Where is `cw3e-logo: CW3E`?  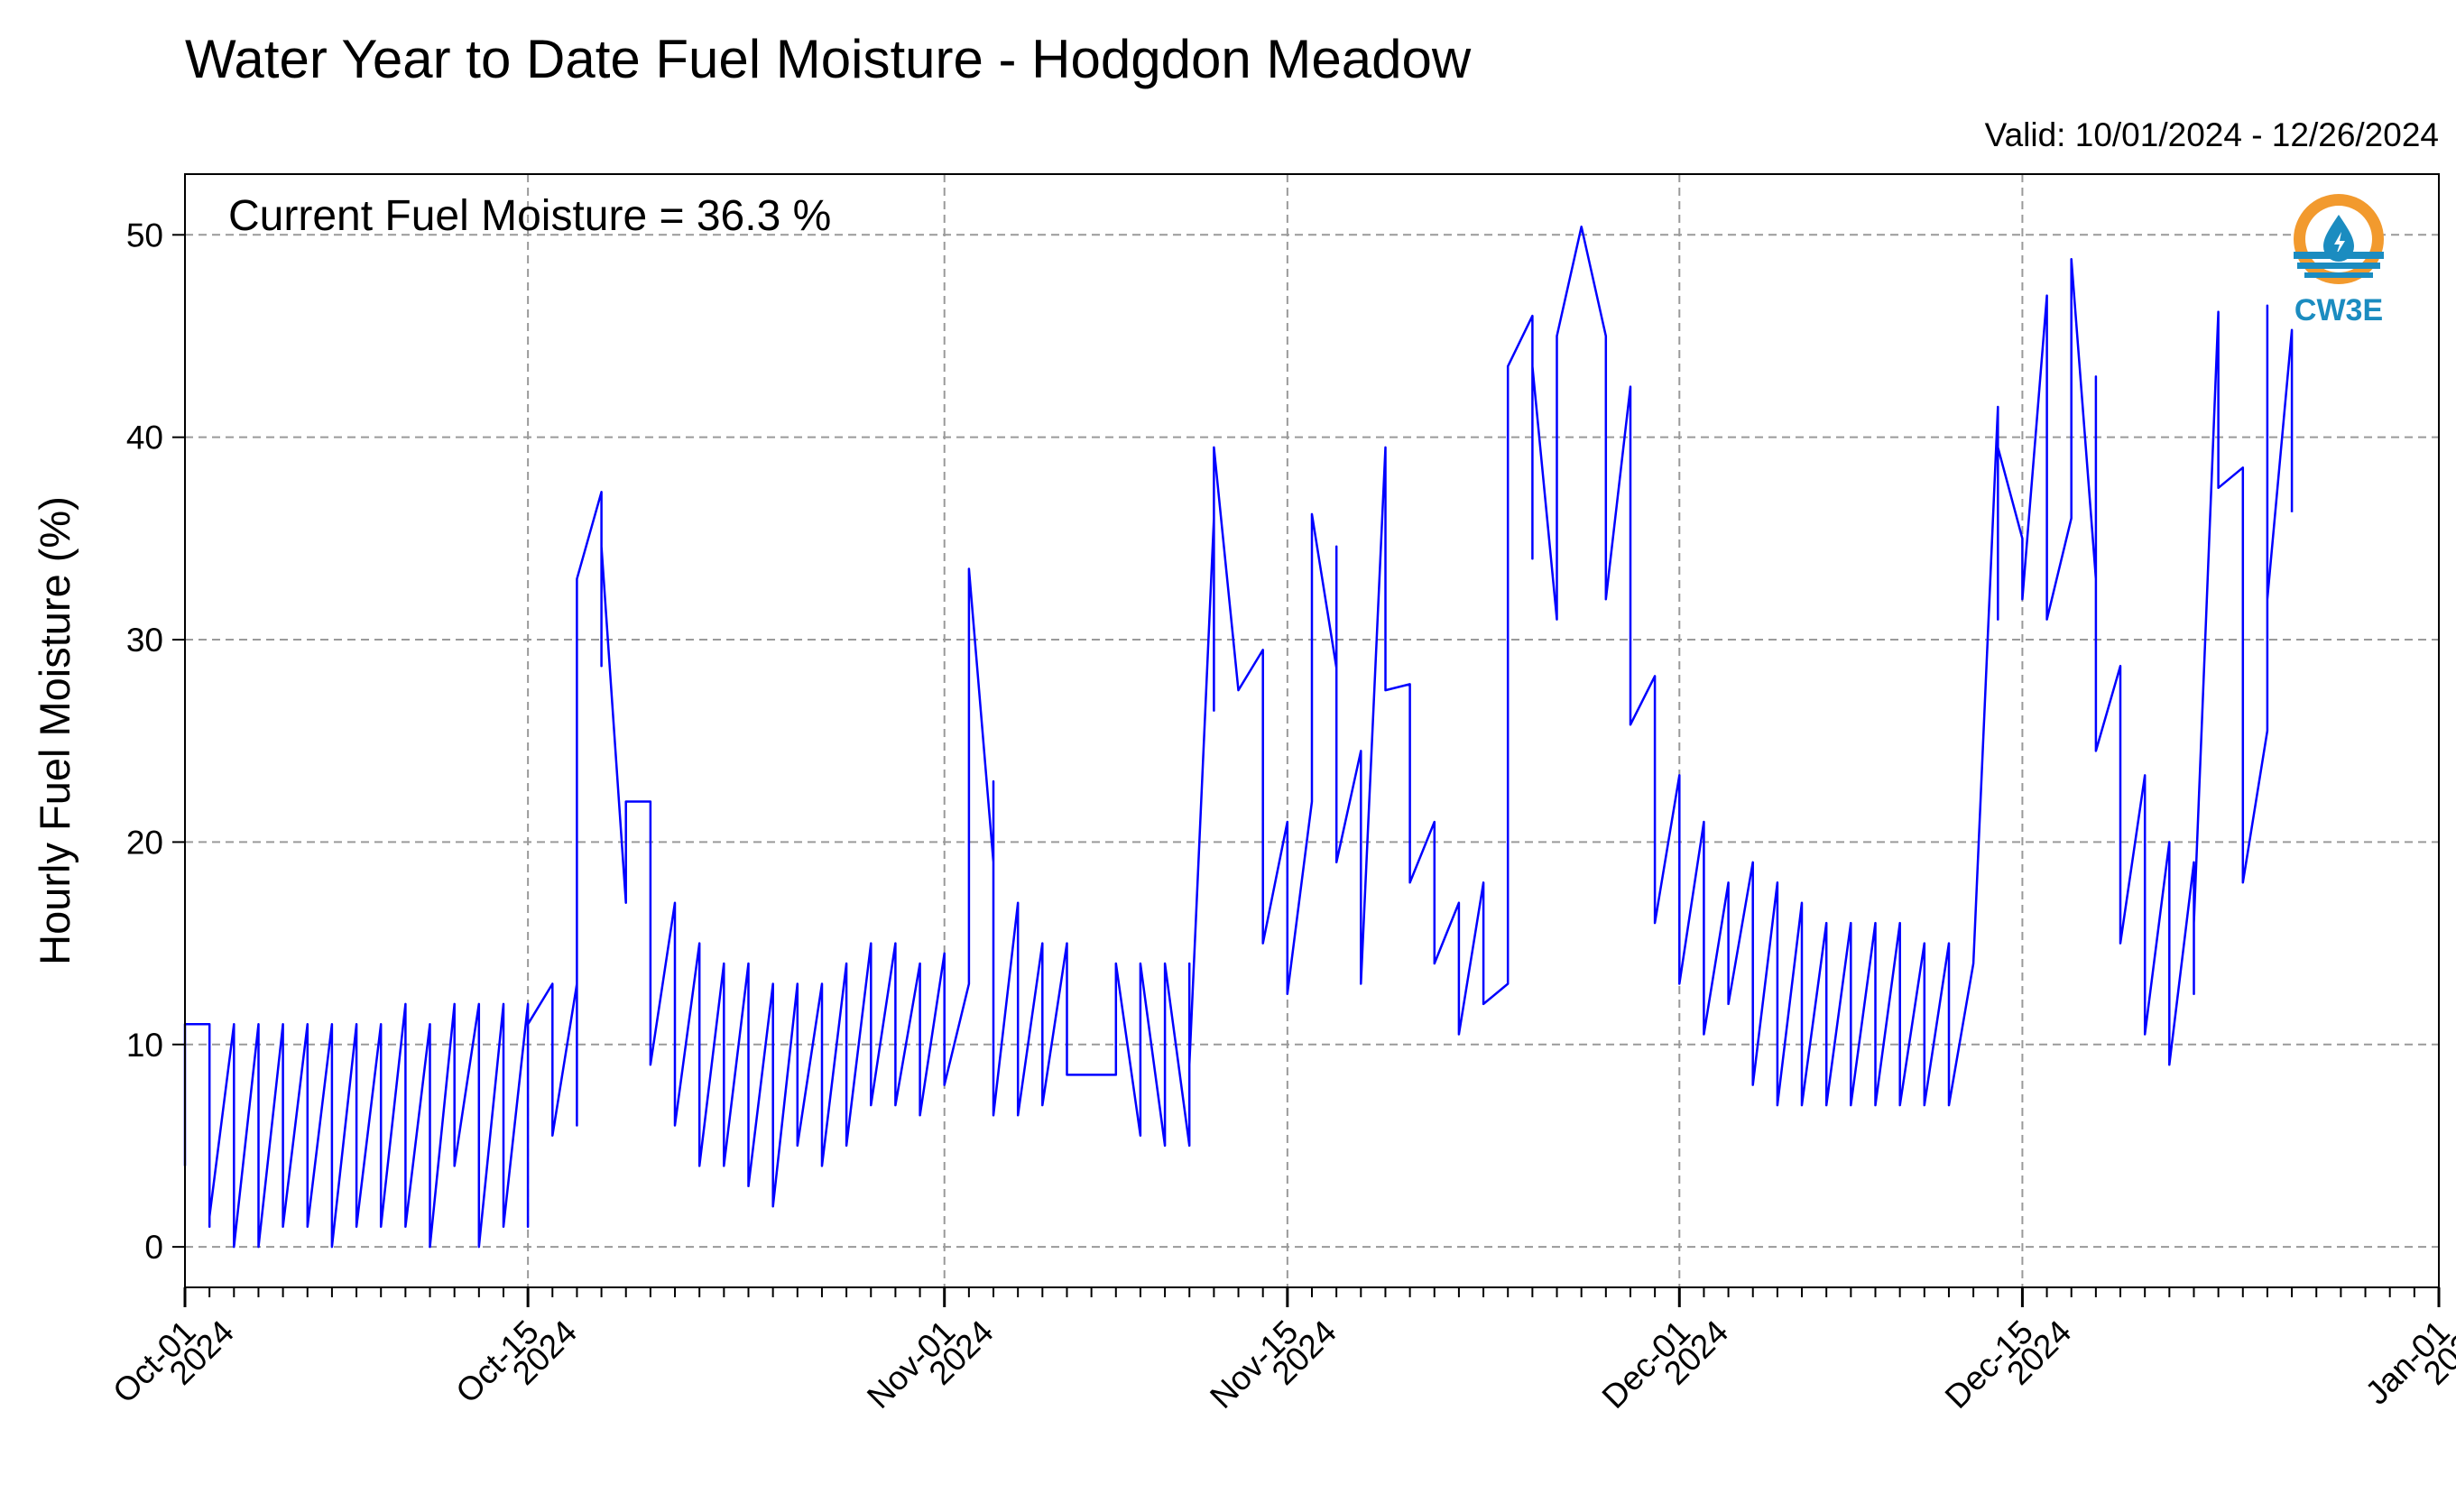 cw3e-logo: CW3E is located at coordinates (2339, 260).